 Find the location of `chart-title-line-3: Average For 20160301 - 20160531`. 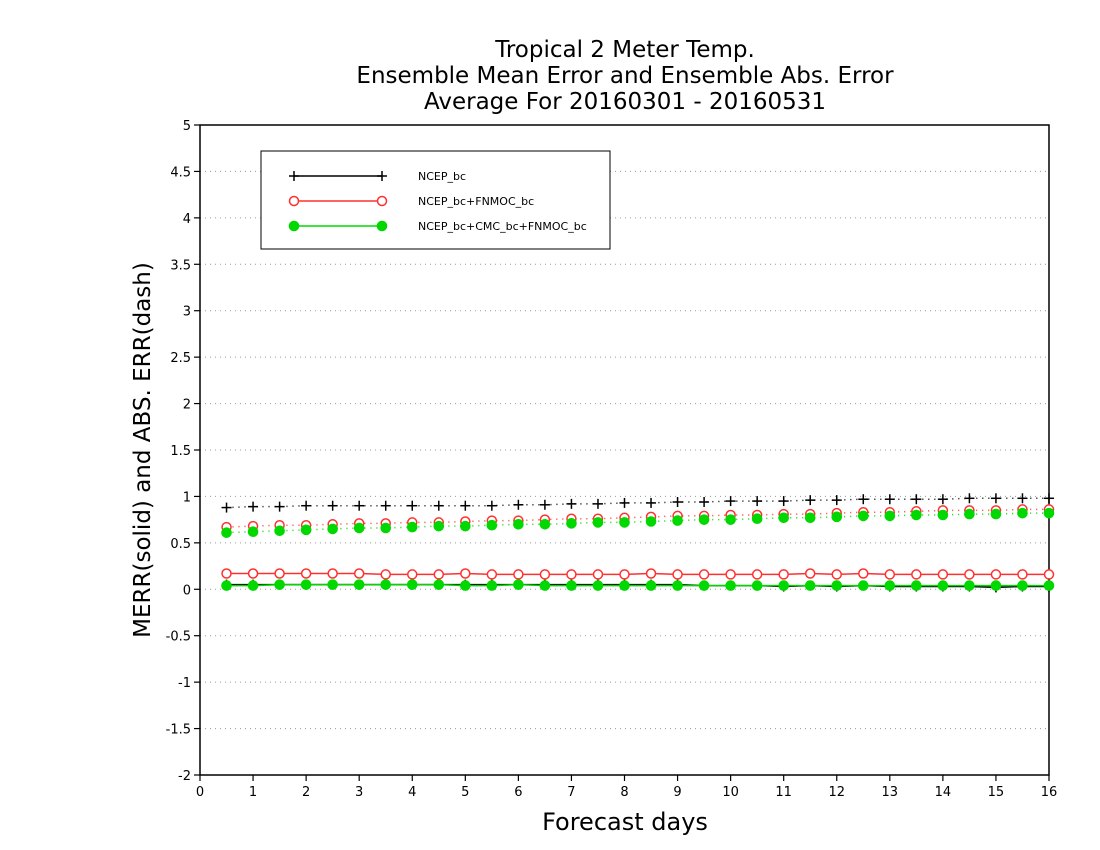

chart-title-line-3: Average For 20160301 - 20160531 is located at coordinates (625, 102).